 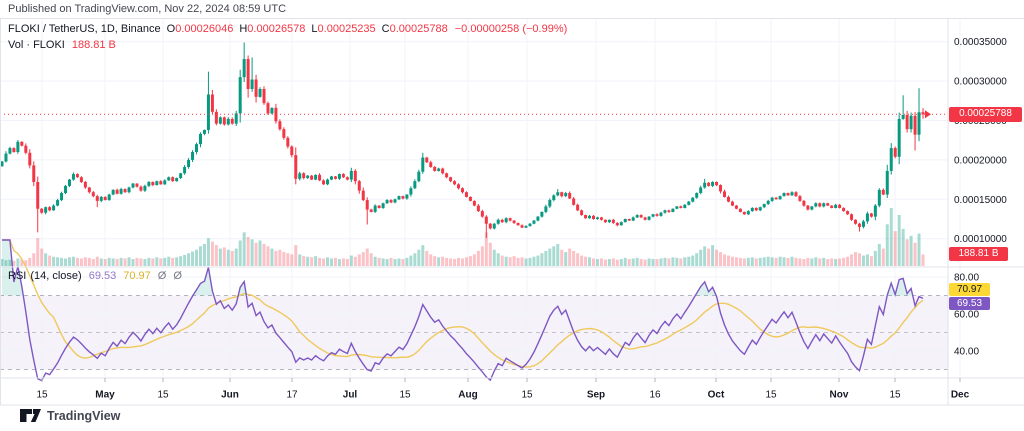 I want to click on svg-text: Nov, so click(x=839, y=395).